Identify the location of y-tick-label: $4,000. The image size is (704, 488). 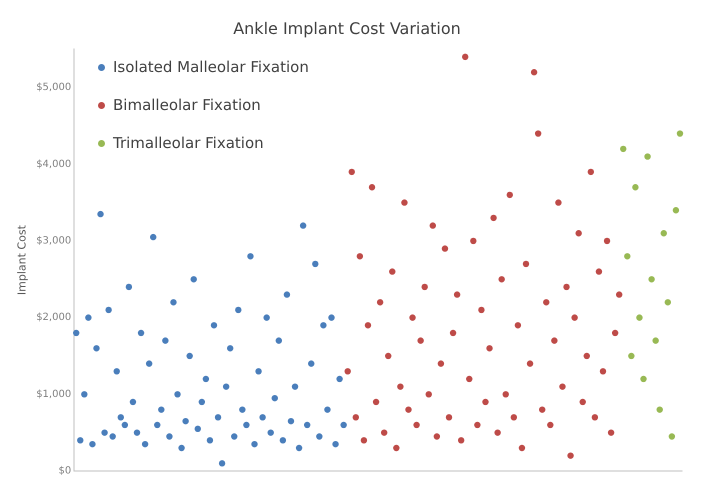
(54, 164).